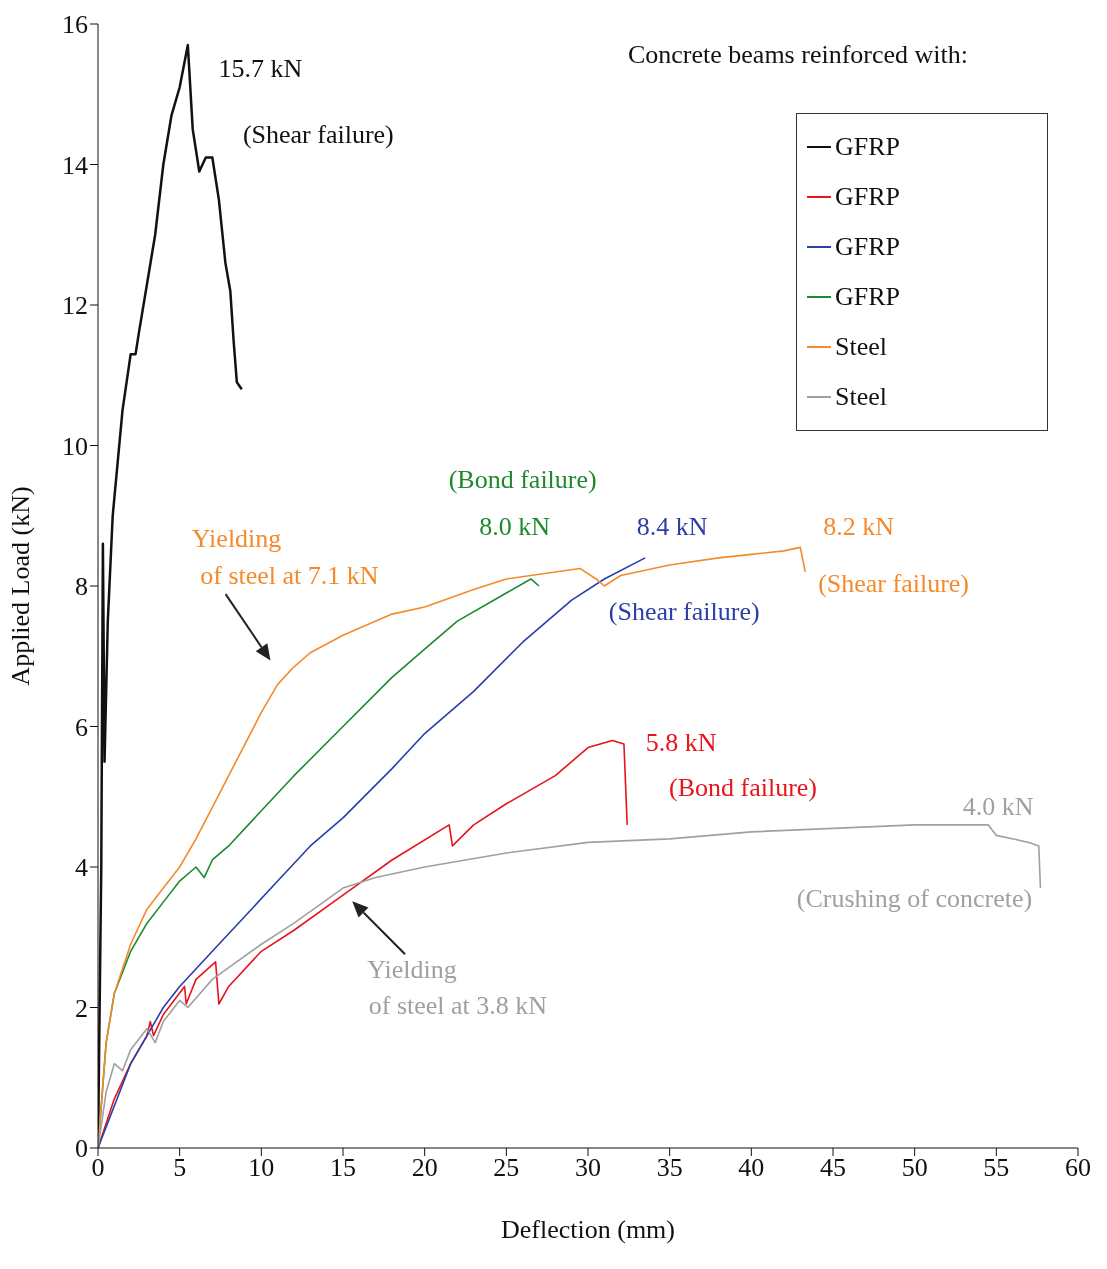 This screenshot has width=1107, height=1269. What do you see at coordinates (81, 1008) in the screenshot?
I see `y-tick-label: 2` at bounding box center [81, 1008].